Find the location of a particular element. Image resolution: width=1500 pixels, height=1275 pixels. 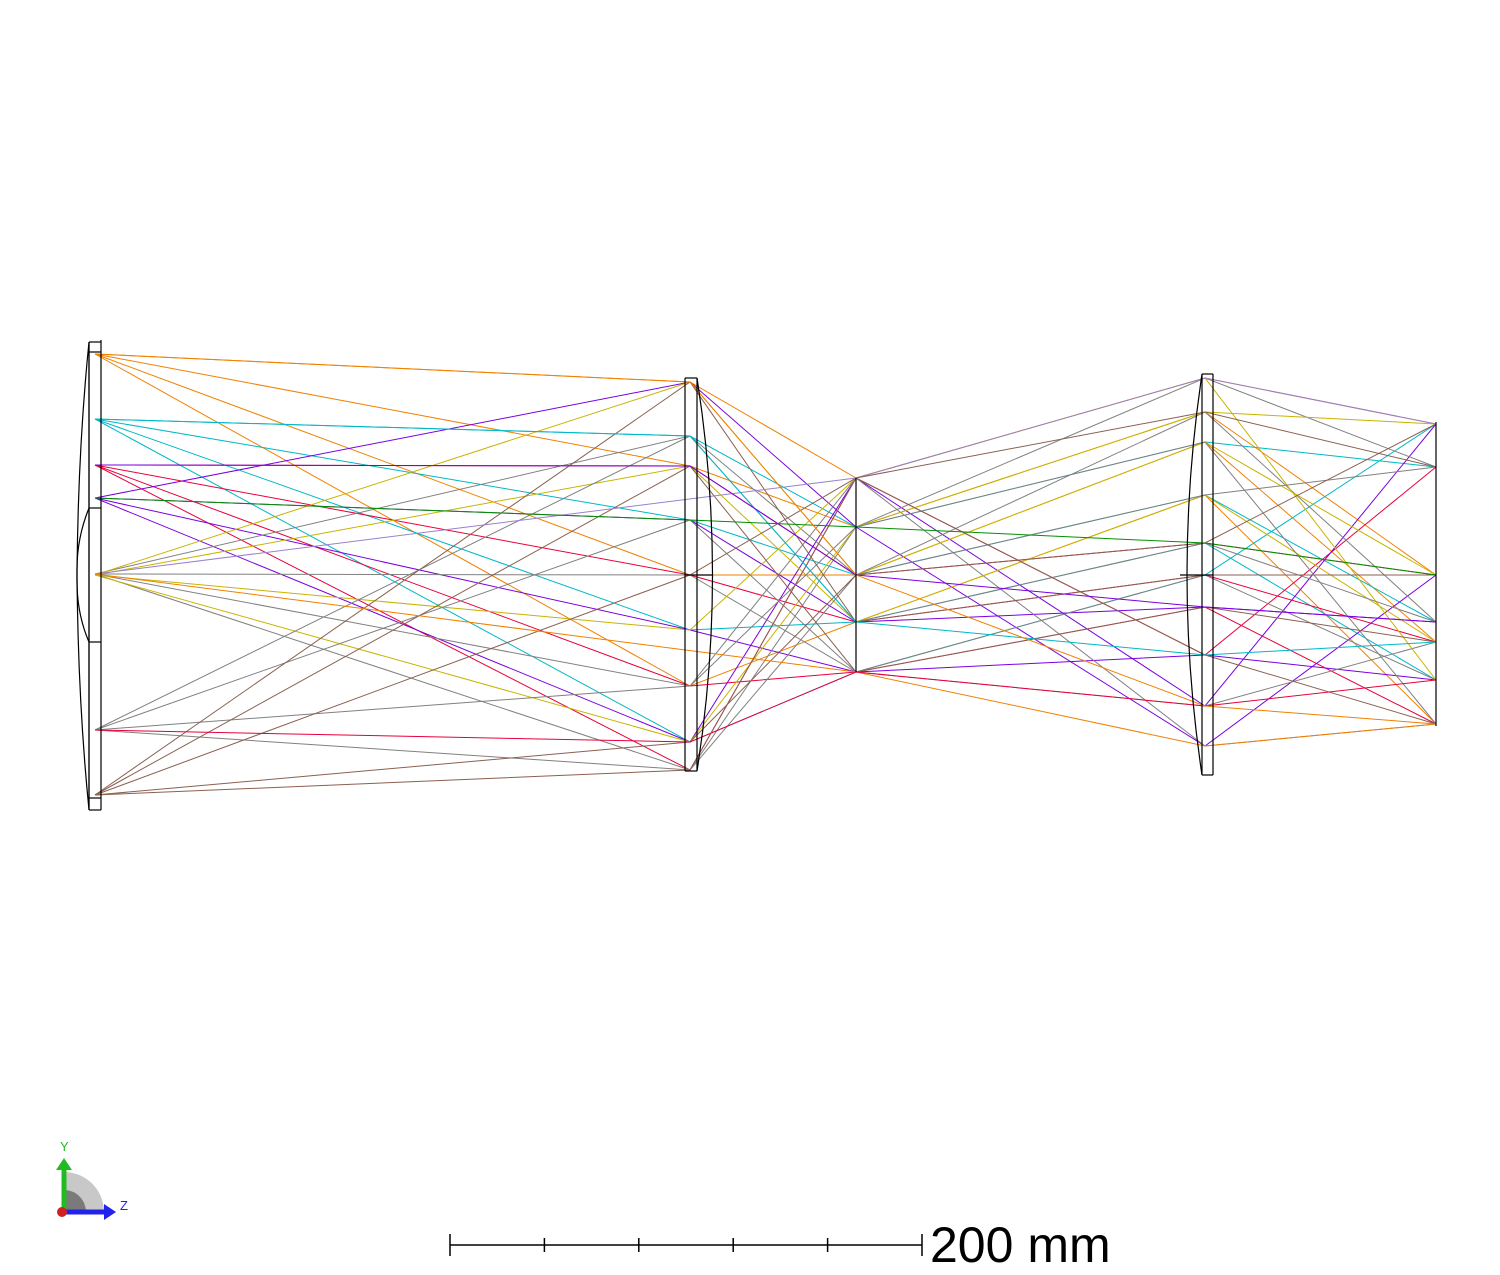

scale-bar: 200 mm is located at coordinates (780, 1245).